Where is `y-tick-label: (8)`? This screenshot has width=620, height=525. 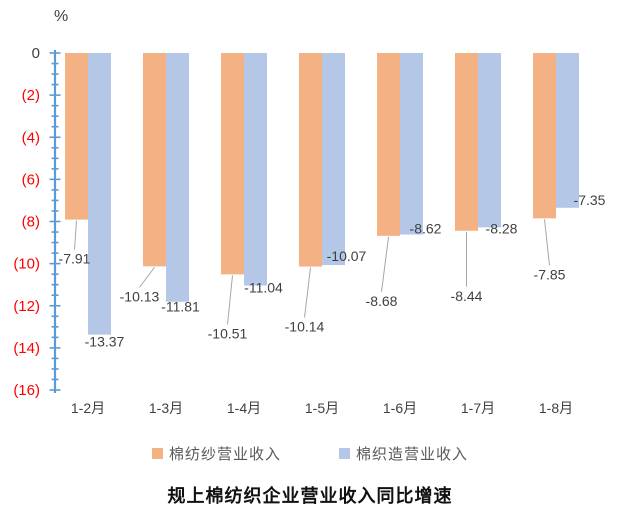
y-tick-label: (8) is located at coordinates (31, 222).